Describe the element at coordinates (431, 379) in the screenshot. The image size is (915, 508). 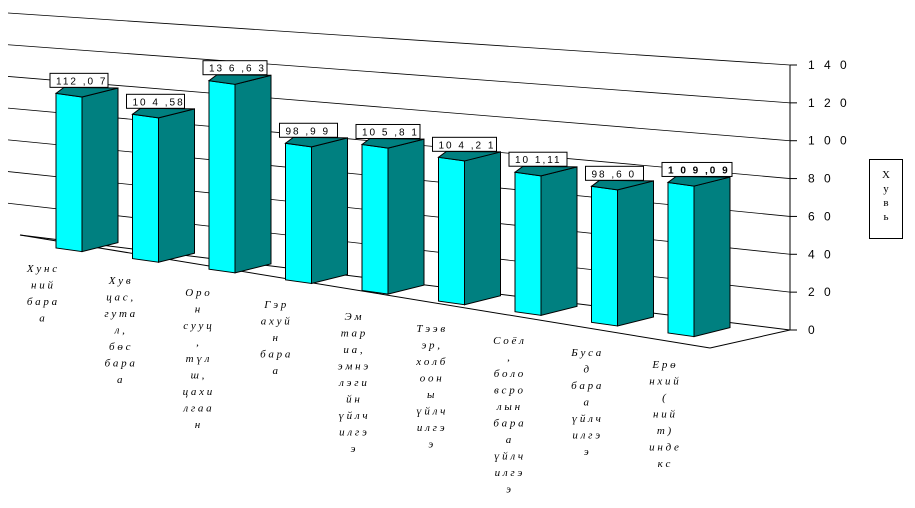
I see `category-label-line: о о н` at that location.